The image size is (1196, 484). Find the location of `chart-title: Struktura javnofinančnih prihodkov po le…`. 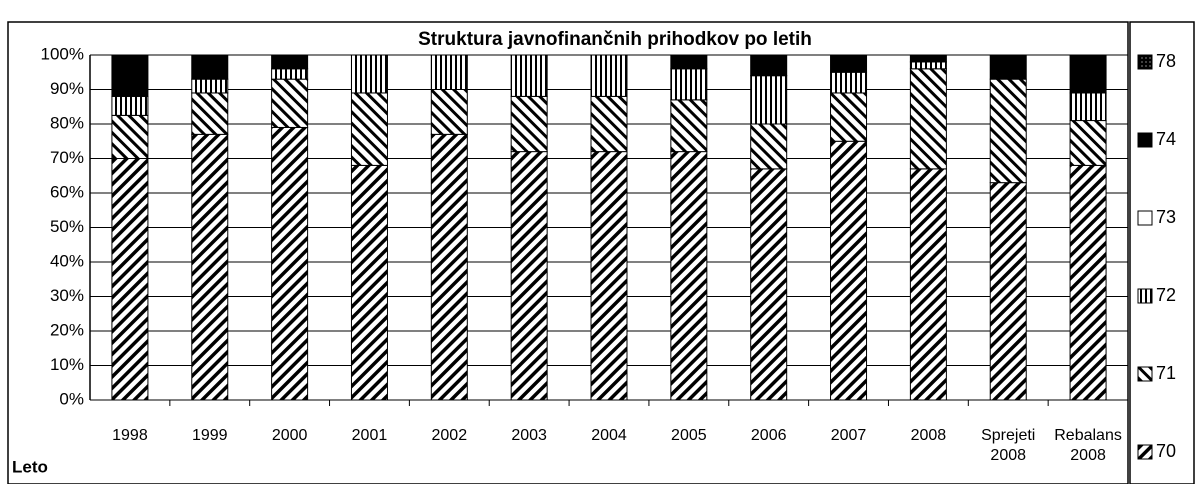

chart-title: Struktura javnofinančnih prihodkov po le… is located at coordinates (615, 39).